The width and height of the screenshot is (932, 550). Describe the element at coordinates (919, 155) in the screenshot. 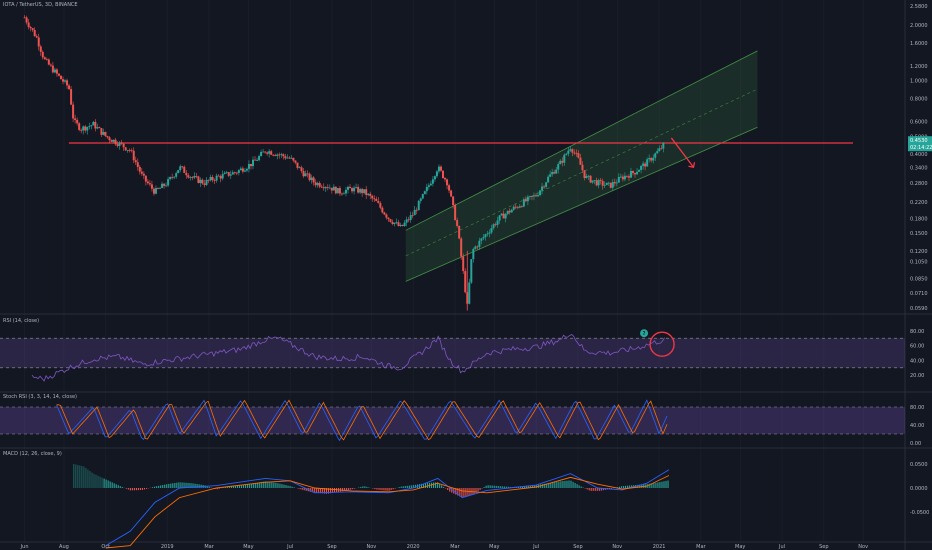

I see `price-tick-label: 0.4000` at that location.